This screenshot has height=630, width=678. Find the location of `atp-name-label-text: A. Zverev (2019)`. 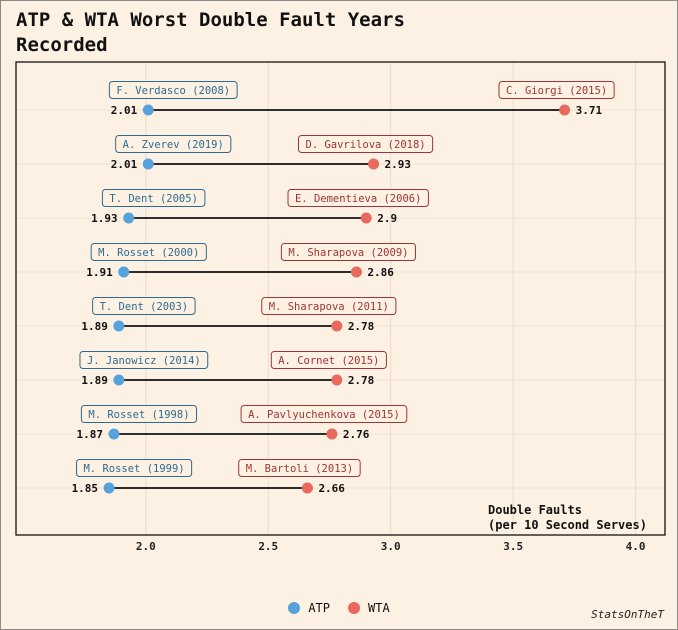

atp-name-label-text: A. Zverev (2019) is located at coordinates (173, 145).